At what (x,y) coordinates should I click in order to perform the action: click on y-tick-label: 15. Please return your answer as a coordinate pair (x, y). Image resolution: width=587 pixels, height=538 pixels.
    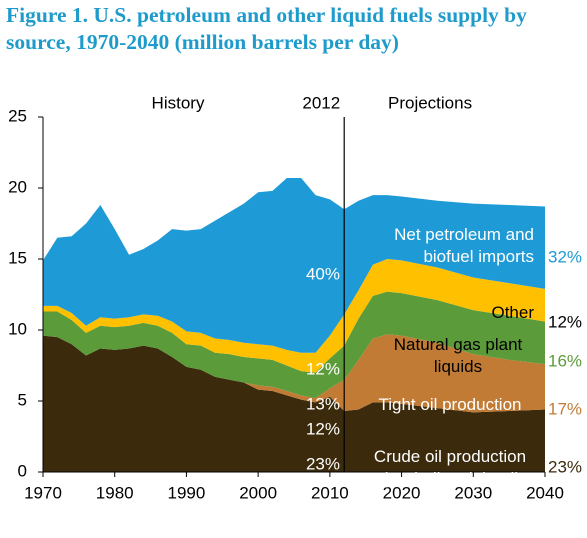
    Looking at the image, I should click on (17, 257).